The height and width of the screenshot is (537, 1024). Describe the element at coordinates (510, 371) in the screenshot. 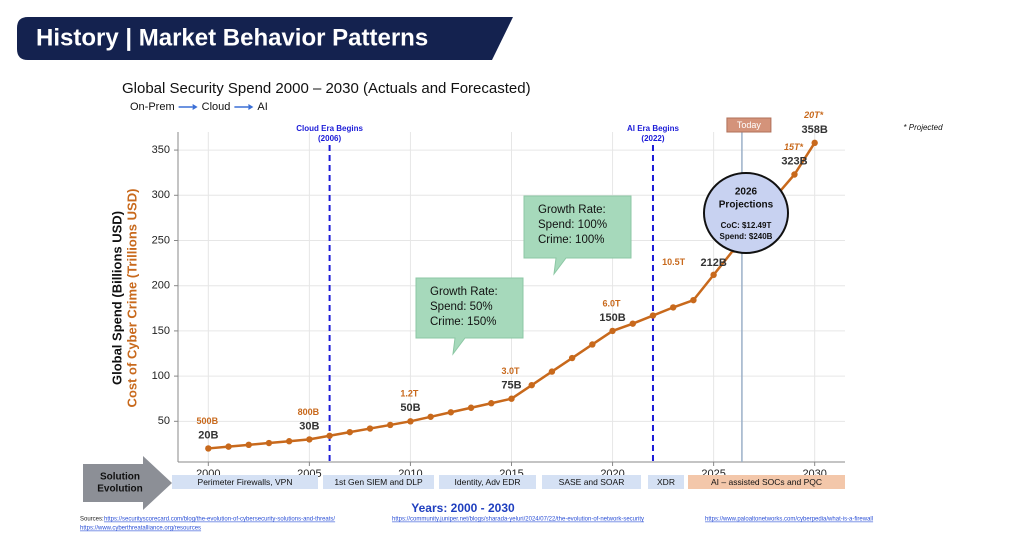

I see `crime-label: 3.0T` at that location.